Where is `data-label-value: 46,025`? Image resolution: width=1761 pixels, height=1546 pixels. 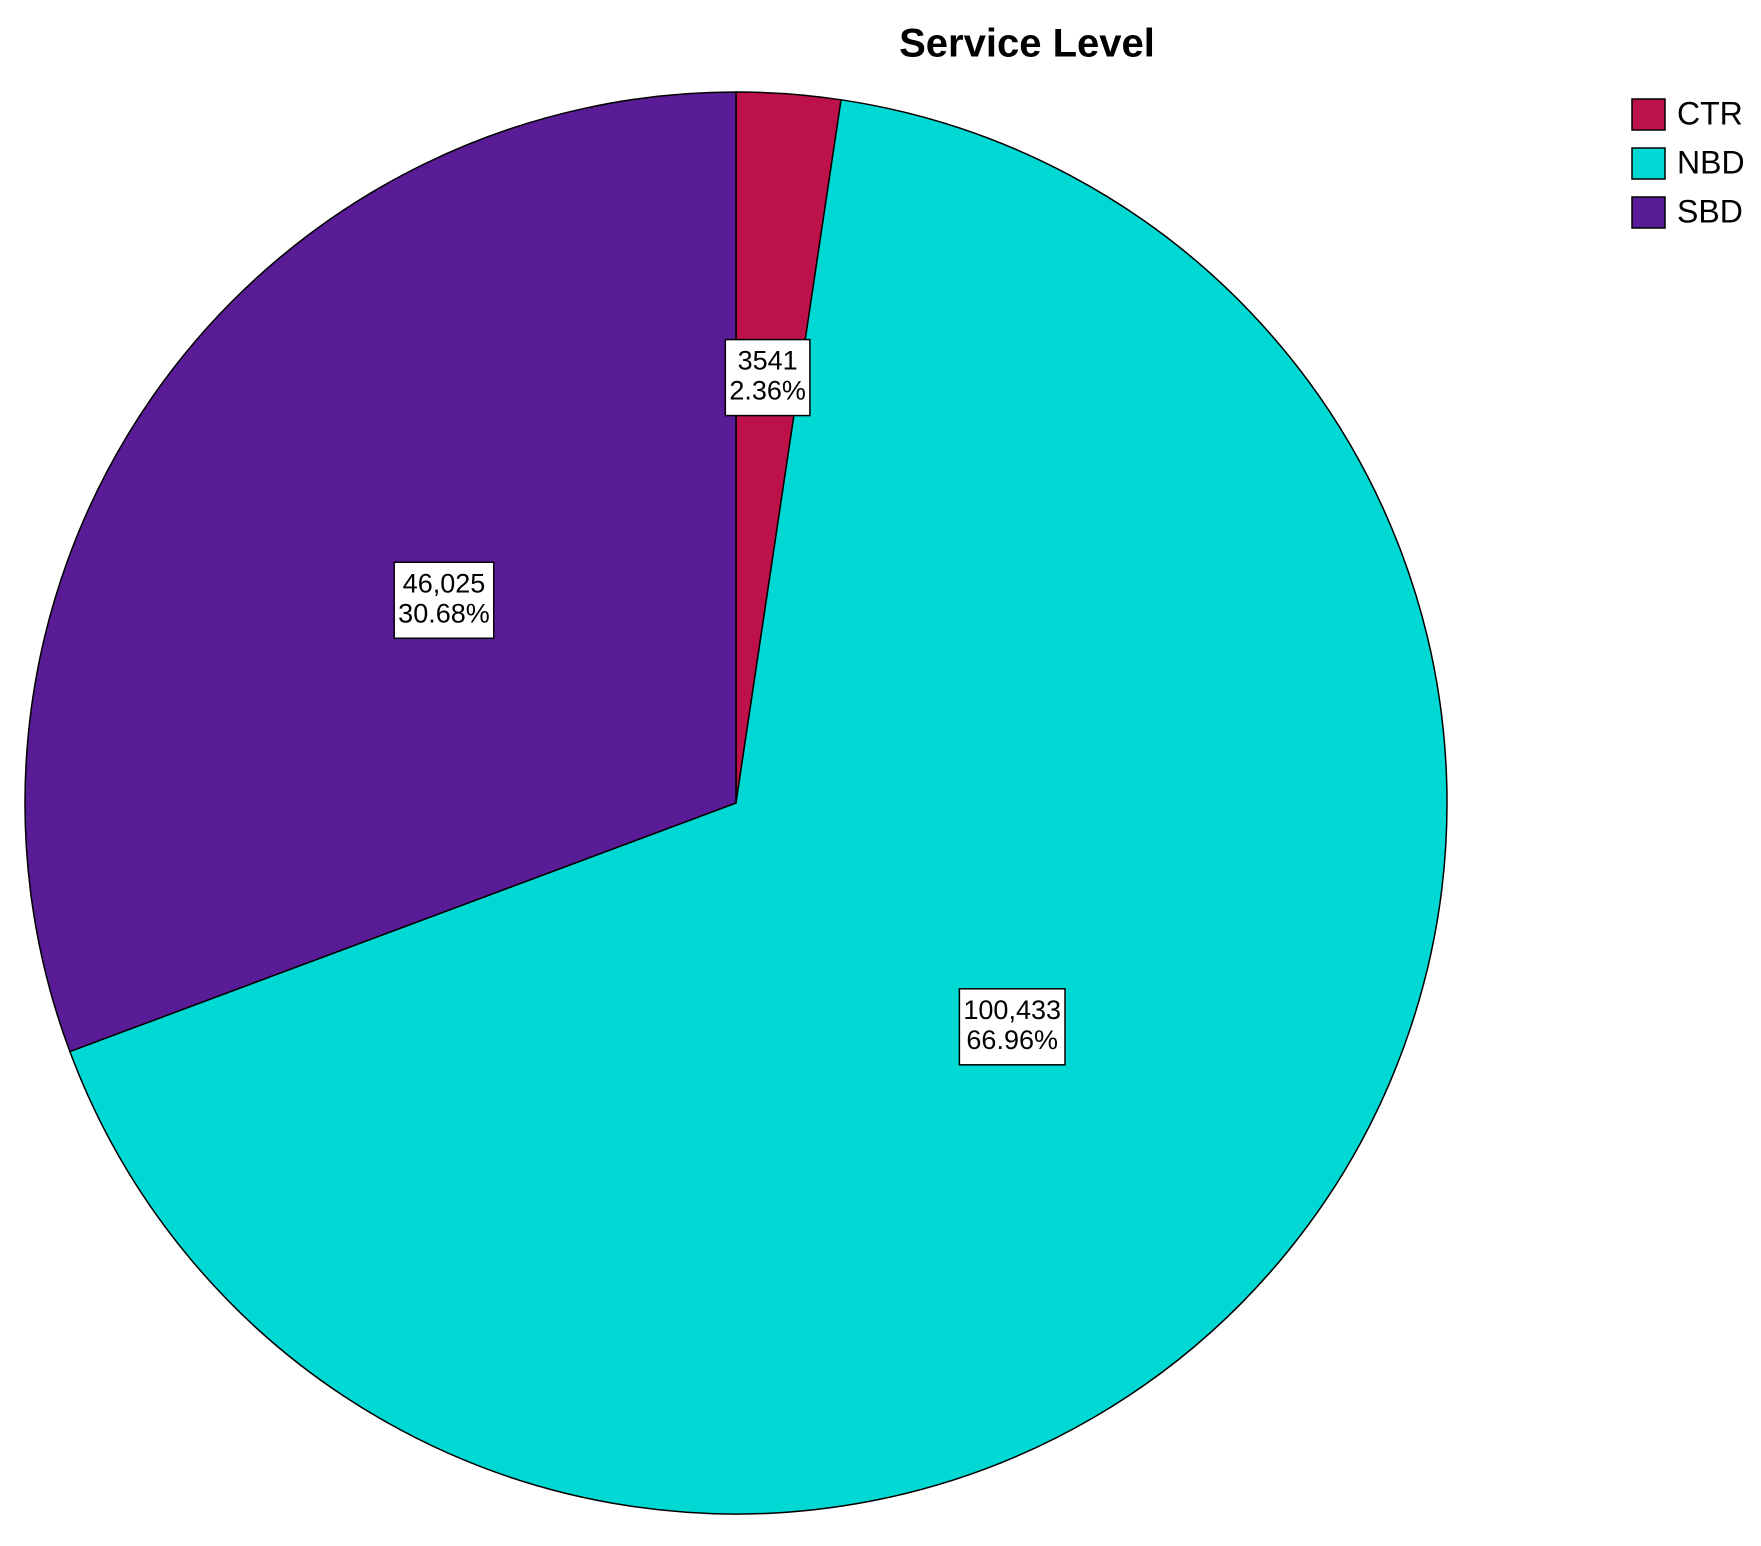 data-label-value: 46,025 is located at coordinates (444, 583).